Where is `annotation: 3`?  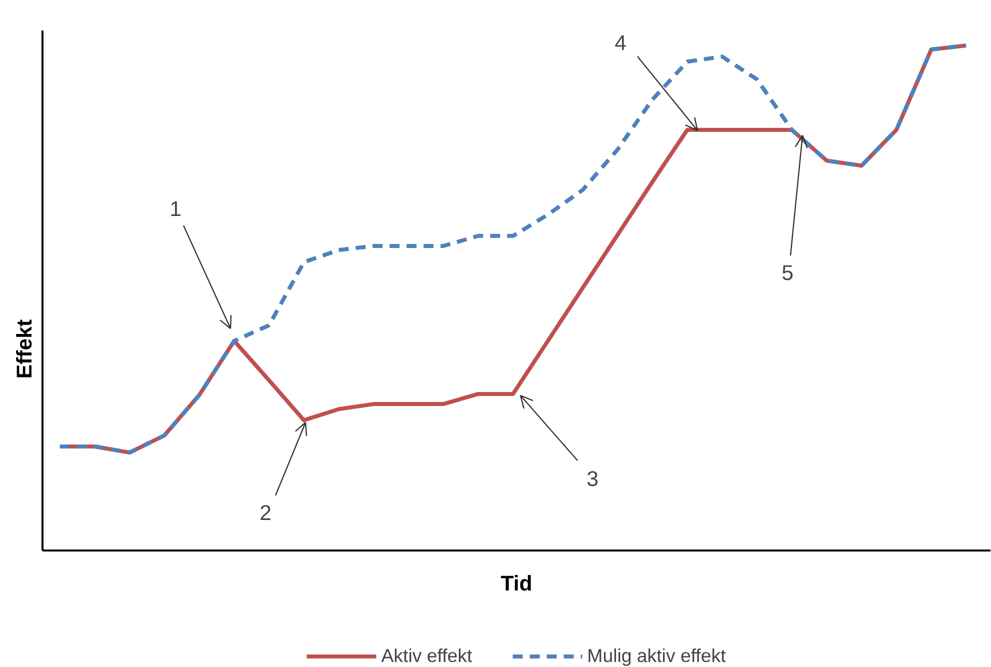
annotation: 3 is located at coordinates (592, 479).